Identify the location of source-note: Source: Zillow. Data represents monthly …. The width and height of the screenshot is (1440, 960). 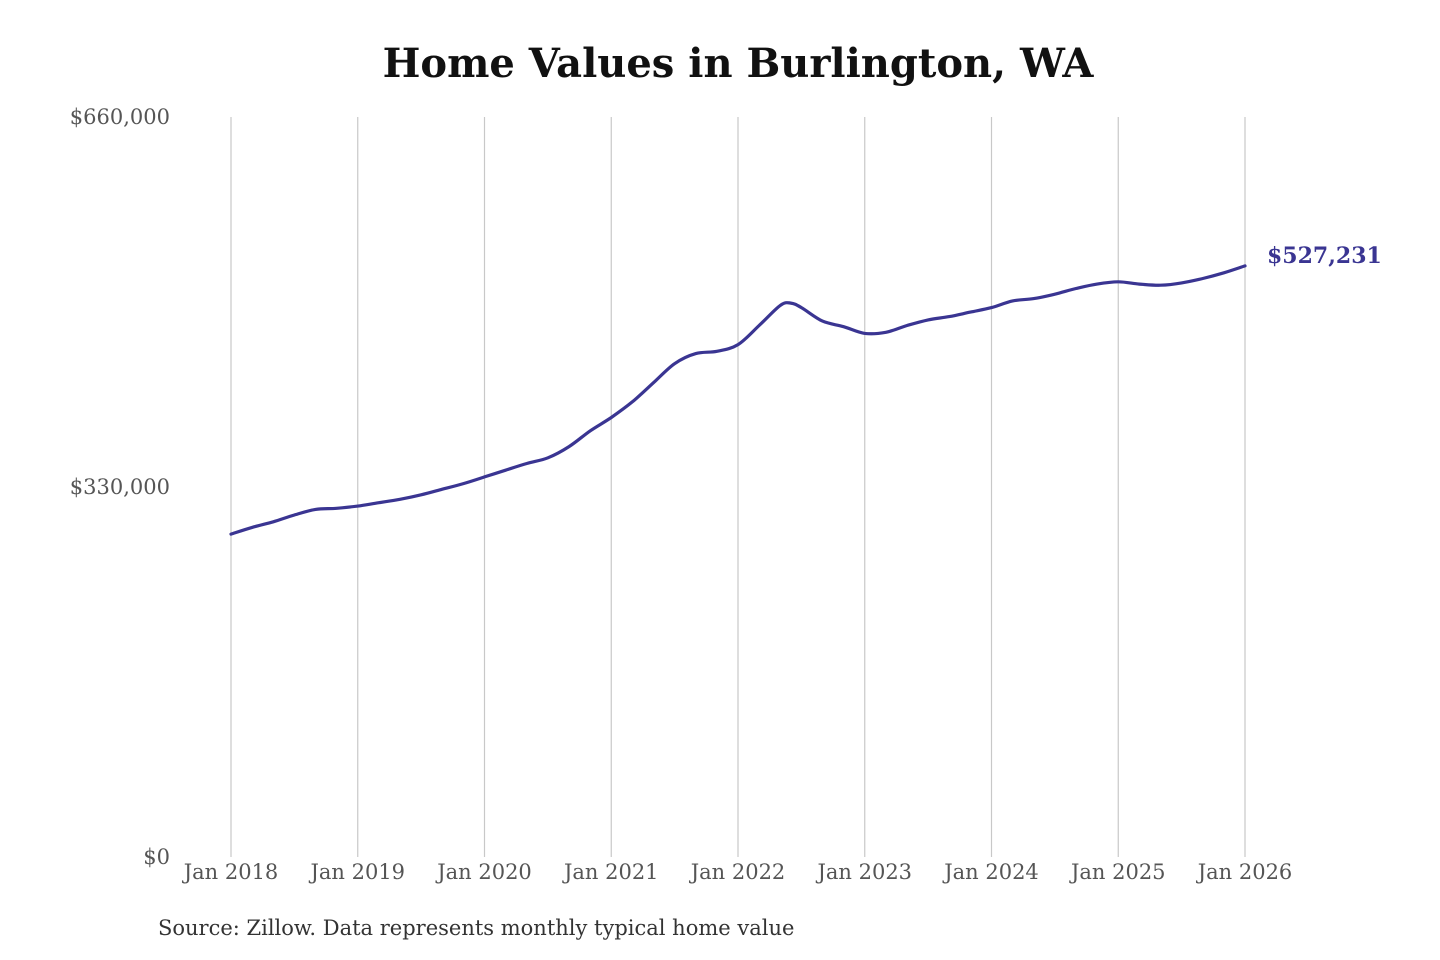
(476, 928).